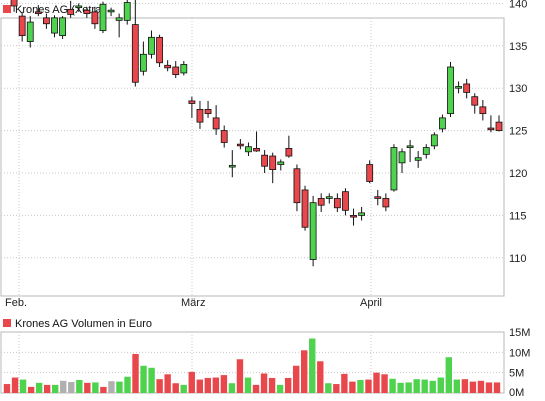 The width and height of the screenshot is (545, 401). Describe the element at coordinates (518, 5) in the screenshot. I see `price-y-tick-label: 140` at that location.